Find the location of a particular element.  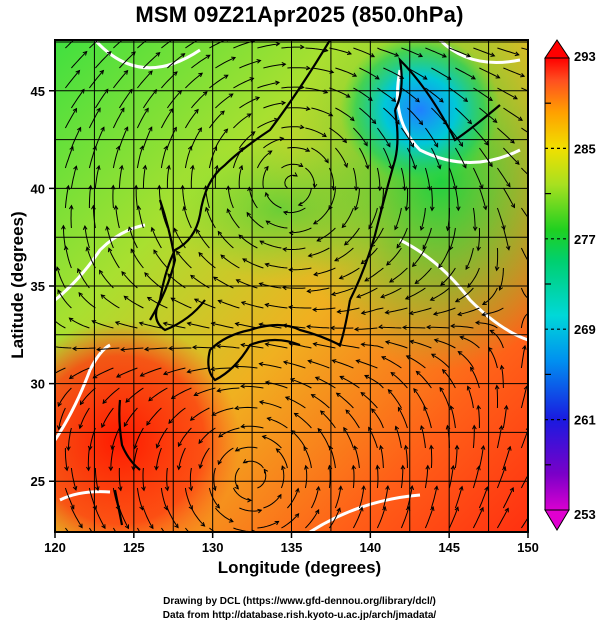

colorbar-top-arrow is located at coordinates (557, 49).